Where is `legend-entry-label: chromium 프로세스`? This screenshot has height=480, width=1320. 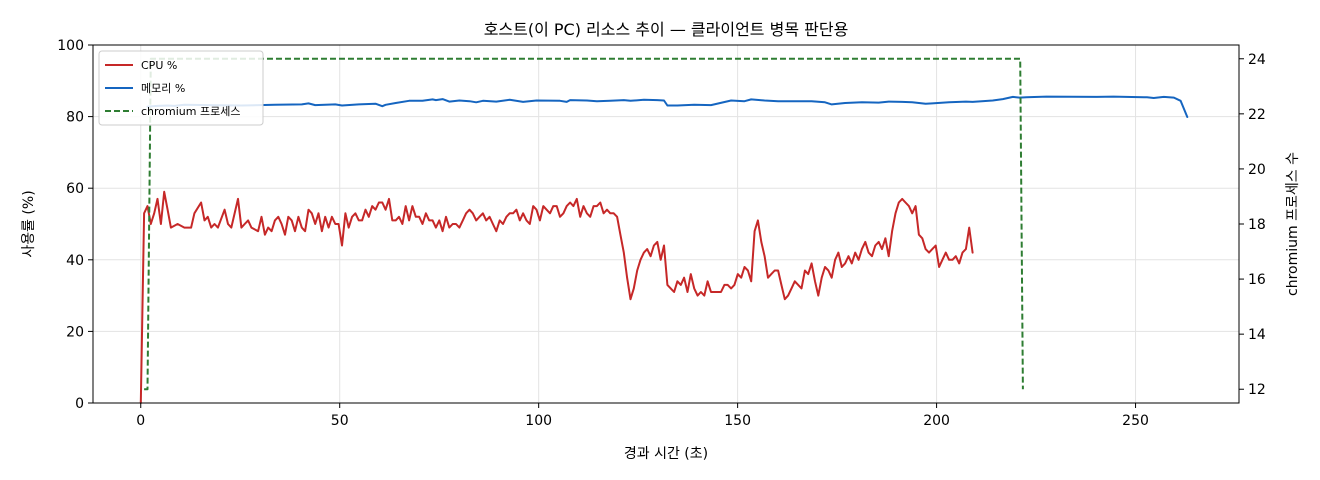 legend-entry-label: chromium 프로세스 is located at coordinates (190, 111).